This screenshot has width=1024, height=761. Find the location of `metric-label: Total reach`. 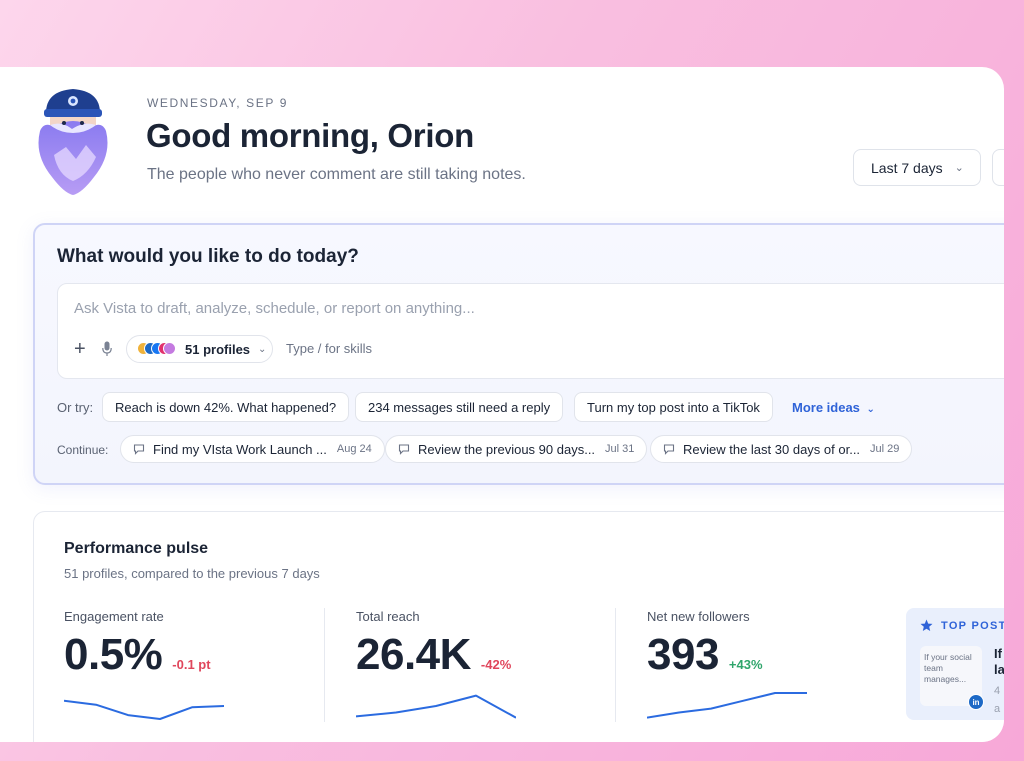

metric-label: Total reach is located at coordinates (388, 616).